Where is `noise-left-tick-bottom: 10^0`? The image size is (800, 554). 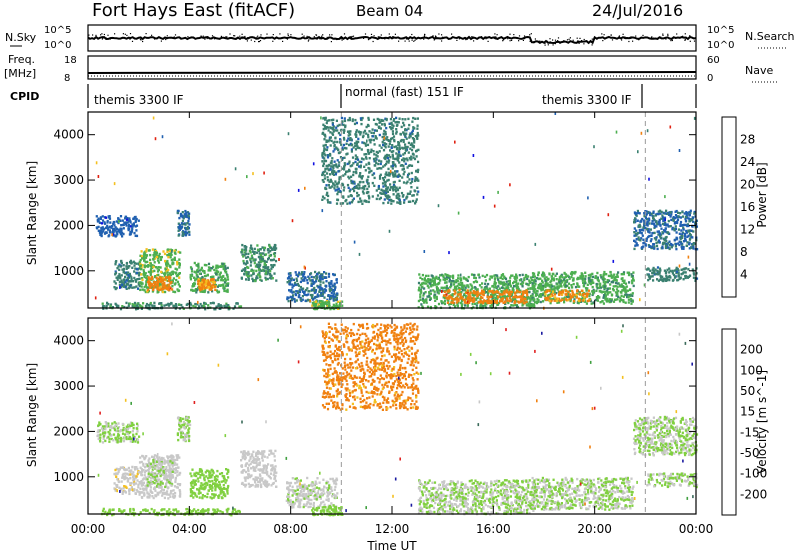 noise-left-tick-bottom: 10^0 is located at coordinates (57, 45).